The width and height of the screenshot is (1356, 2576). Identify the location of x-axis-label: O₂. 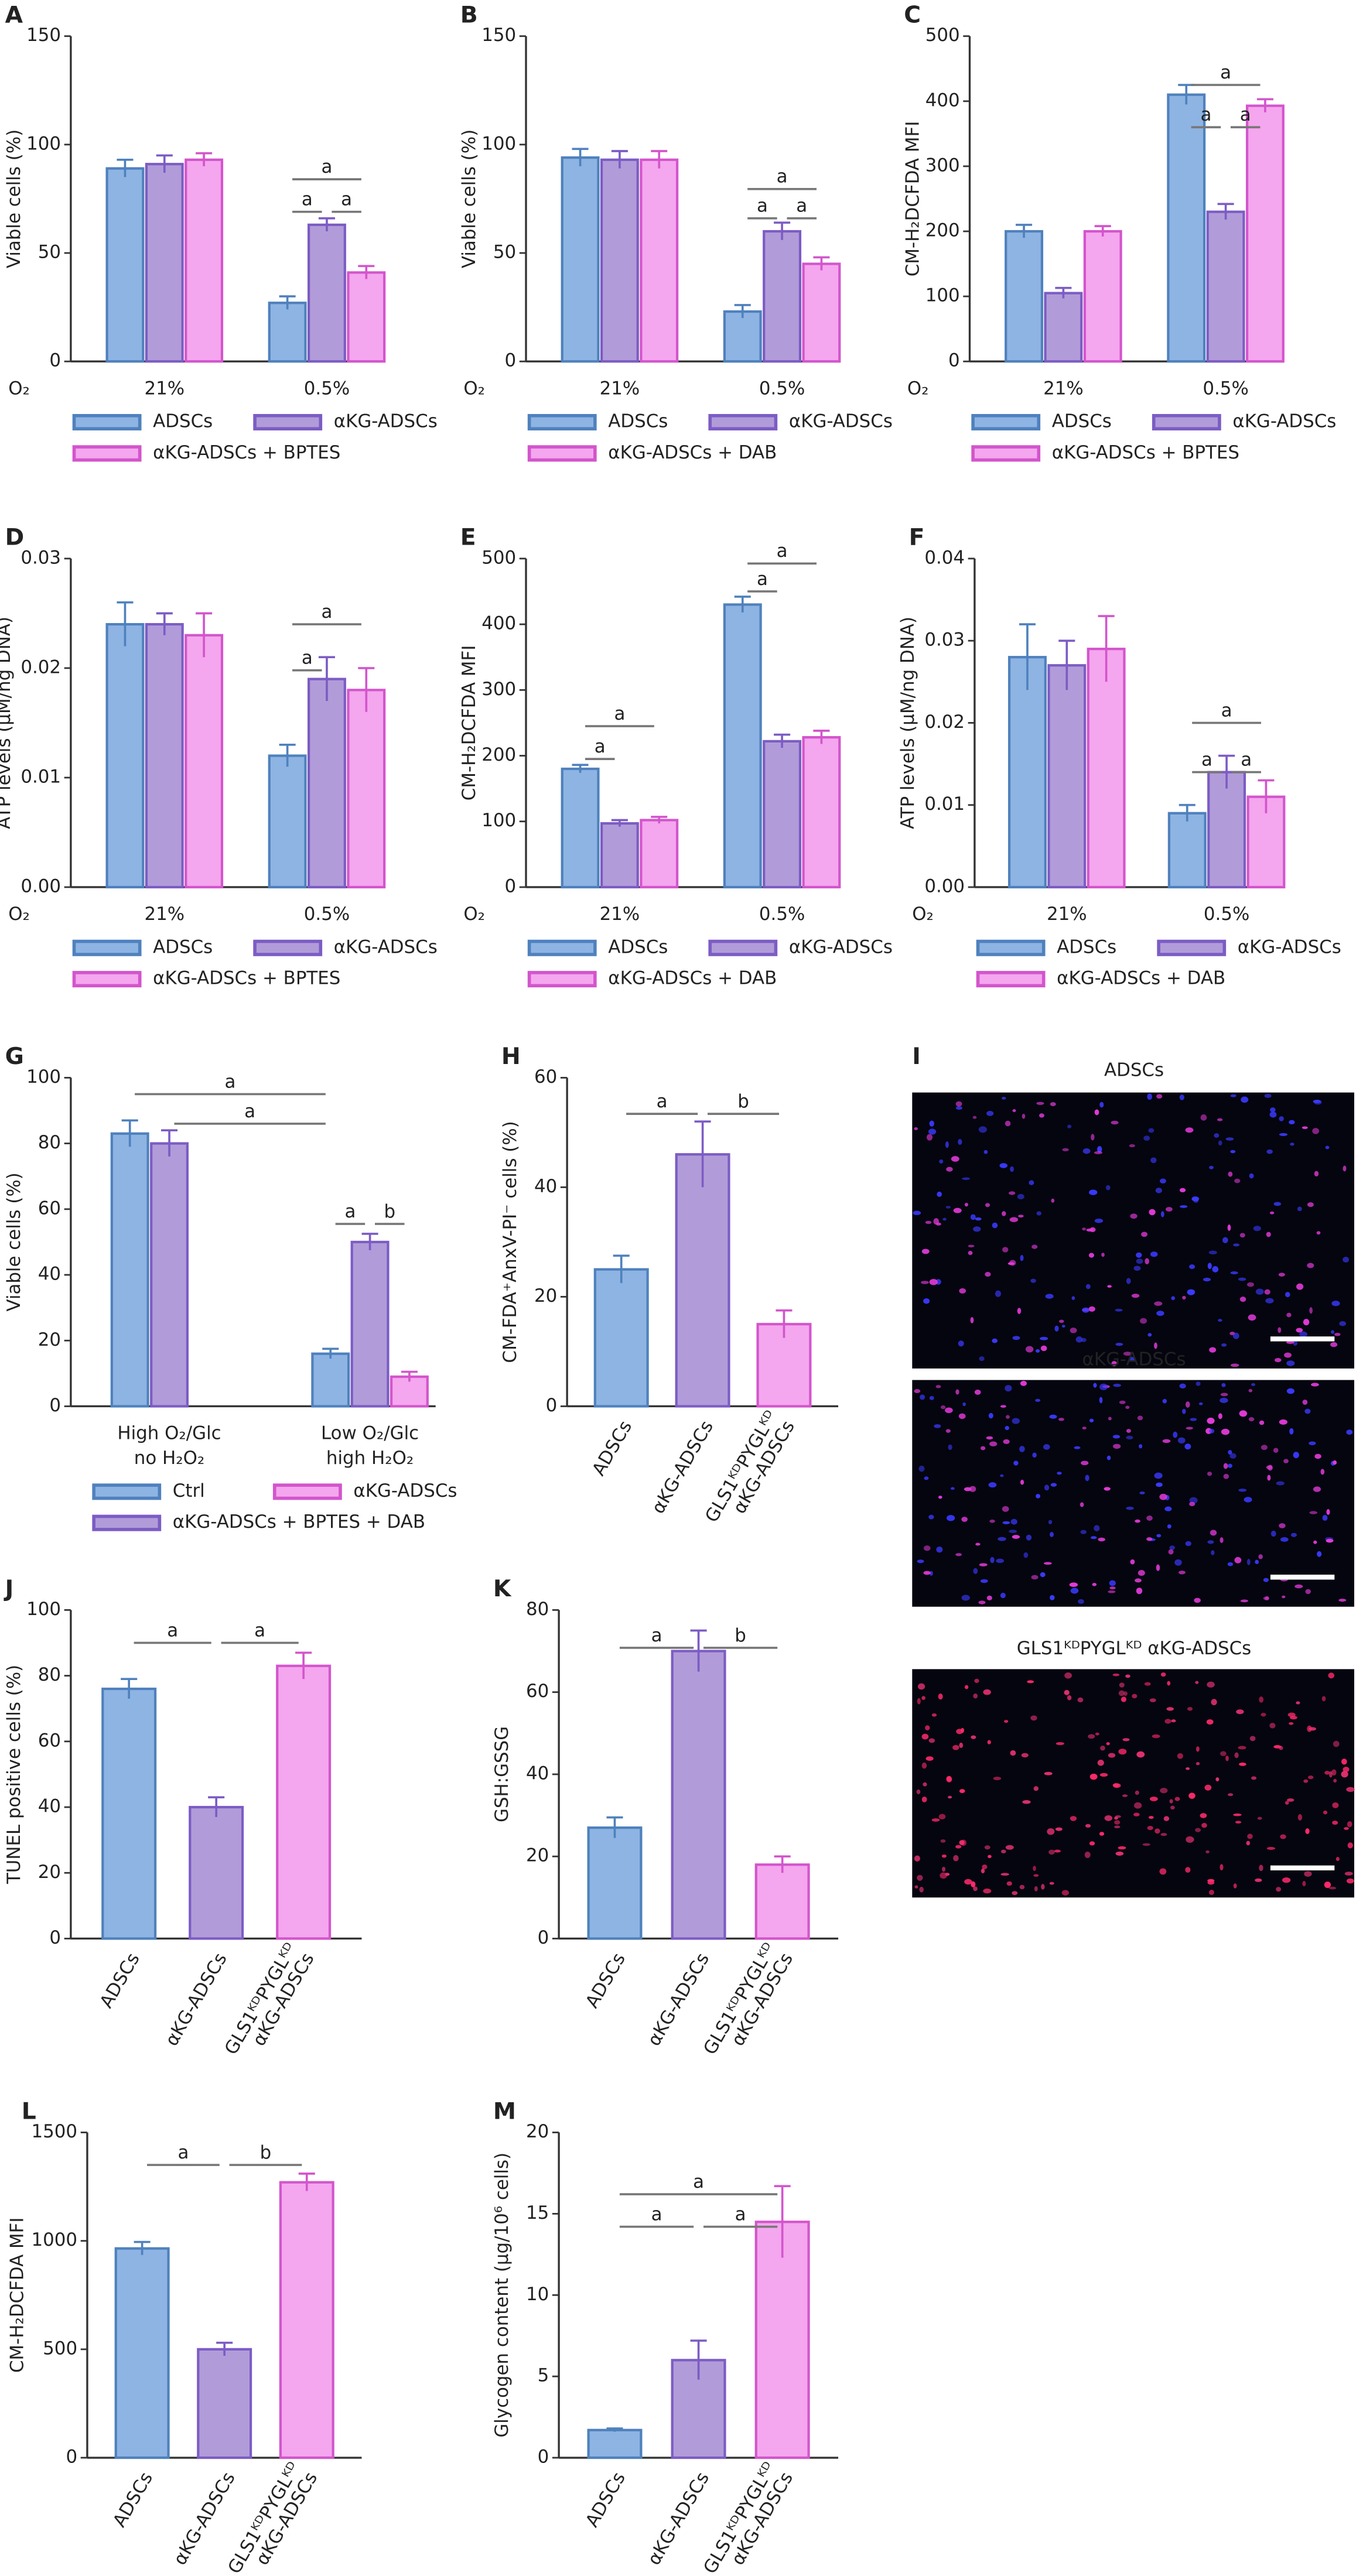
(474, 914).